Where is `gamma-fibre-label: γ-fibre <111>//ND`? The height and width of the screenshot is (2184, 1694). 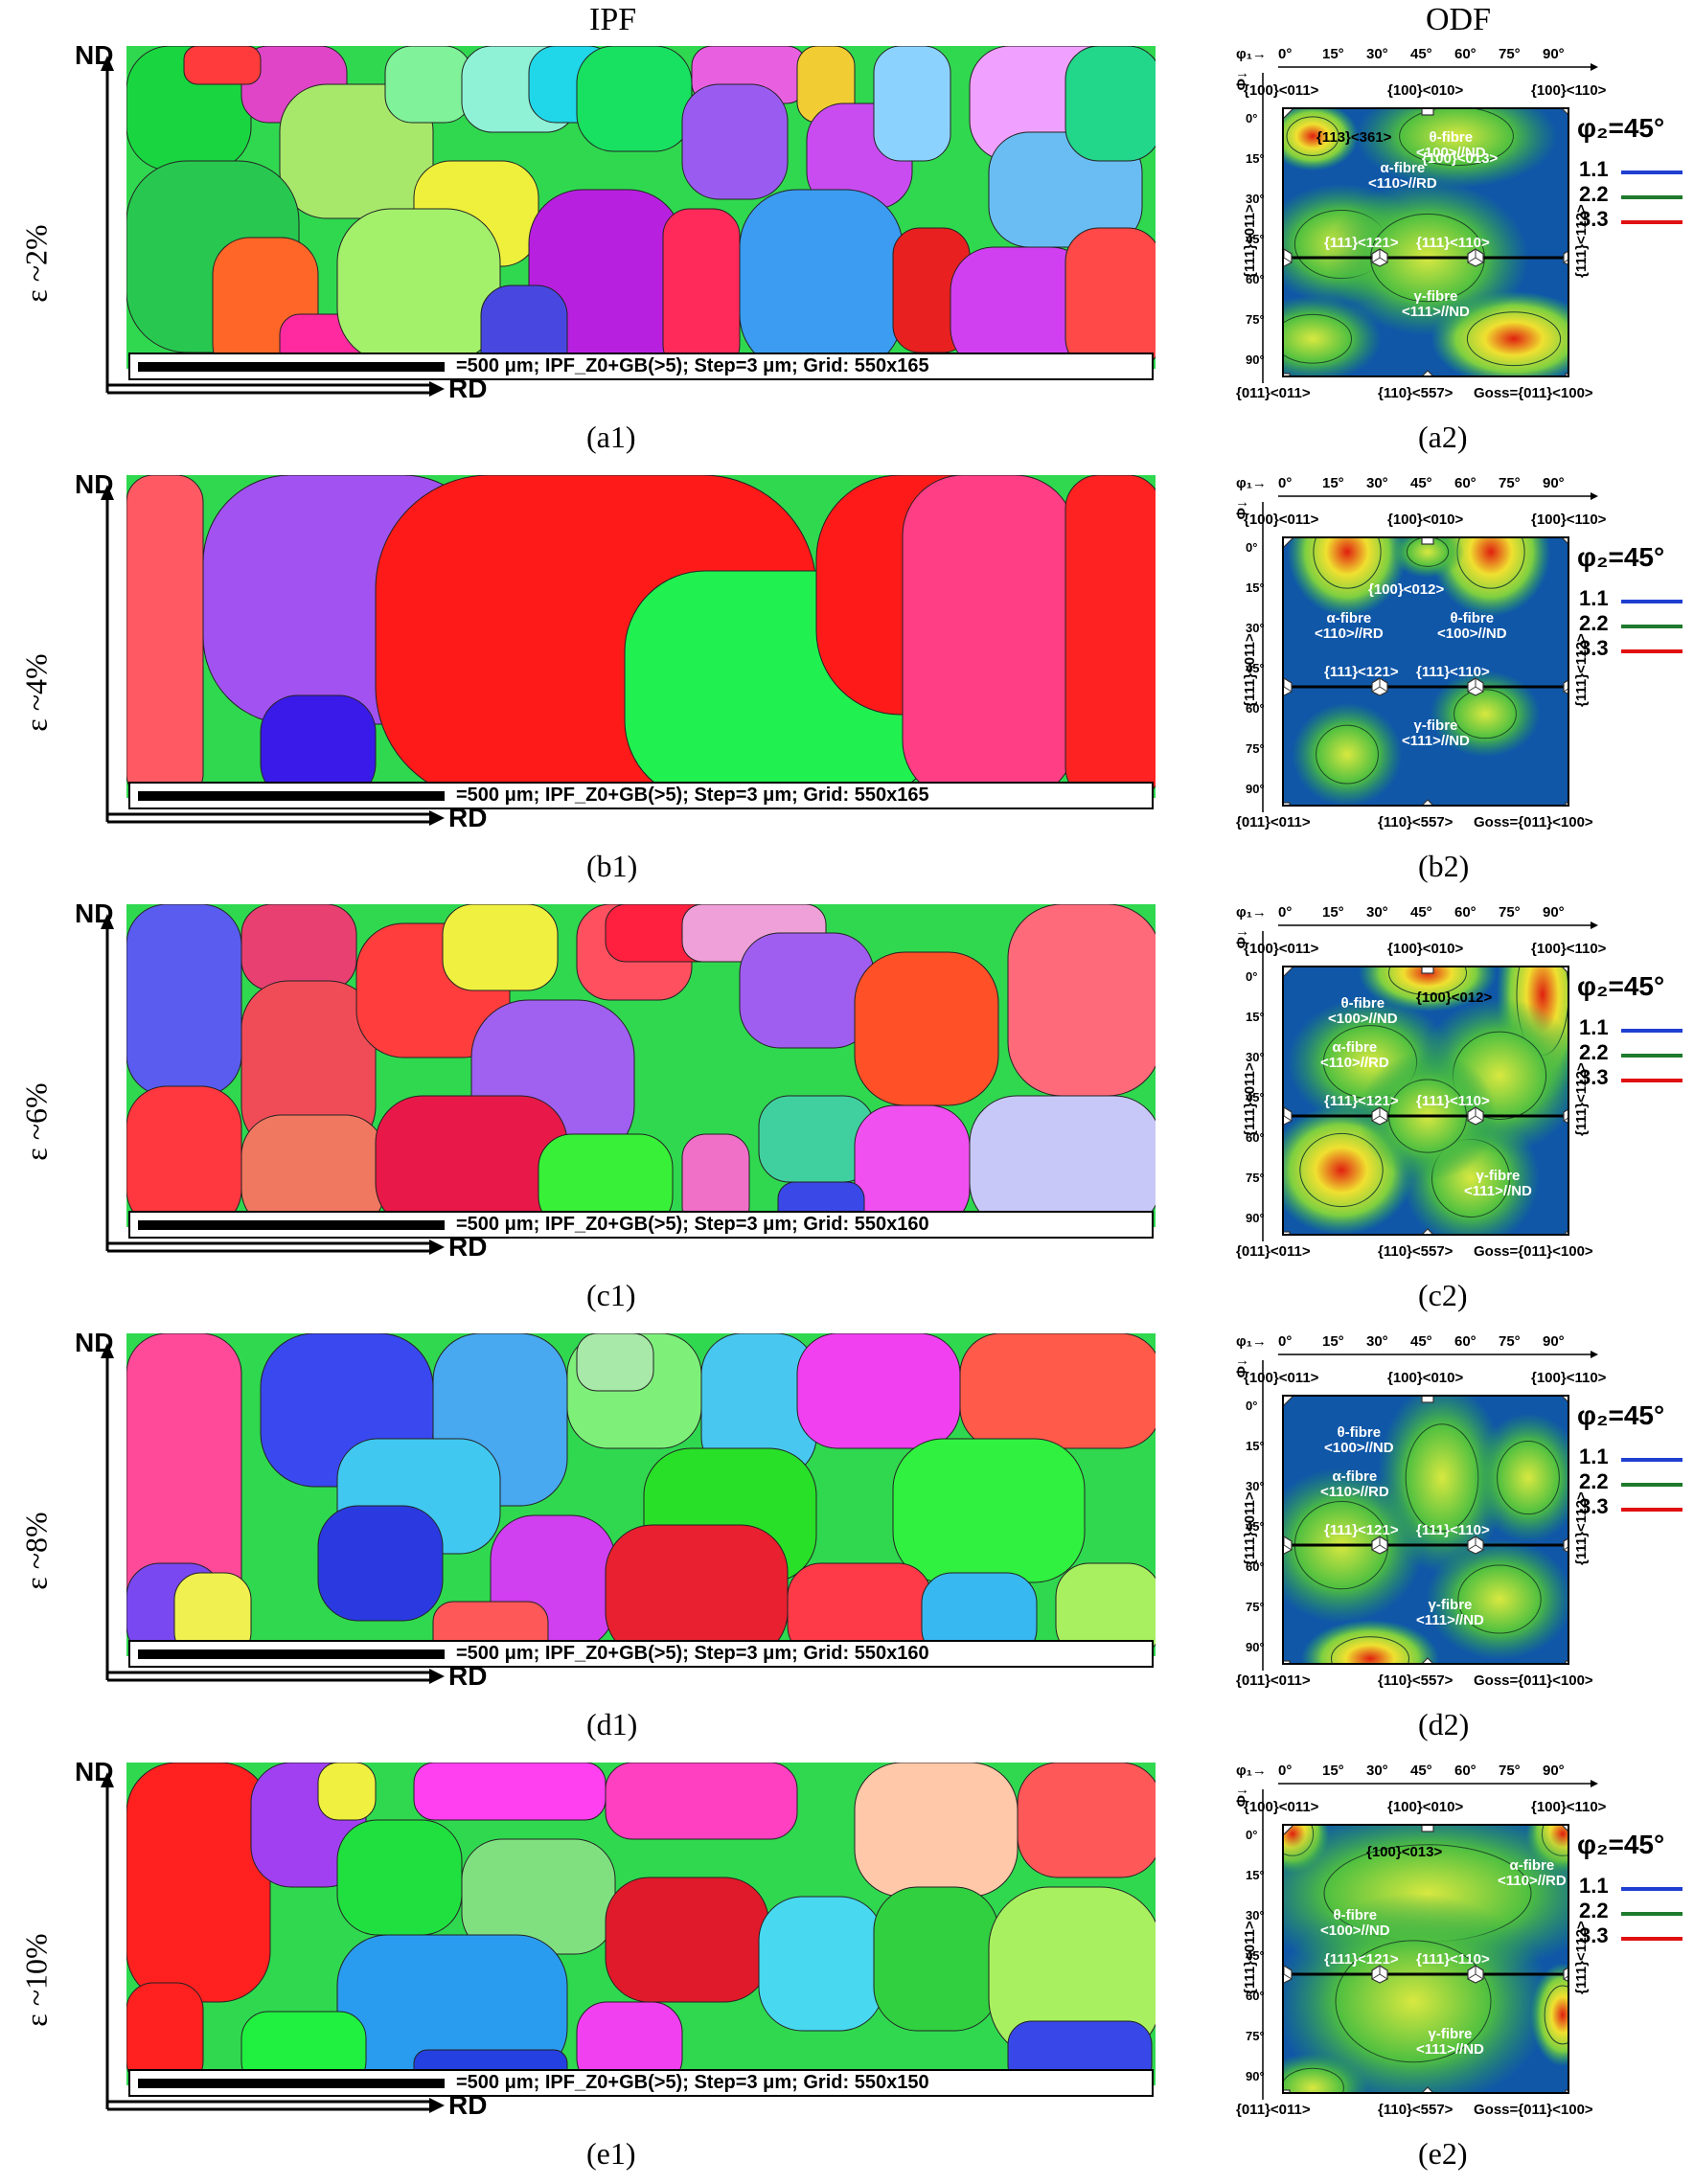
gamma-fibre-label: γ-fibre <111>//ND is located at coordinates (1450, 2042).